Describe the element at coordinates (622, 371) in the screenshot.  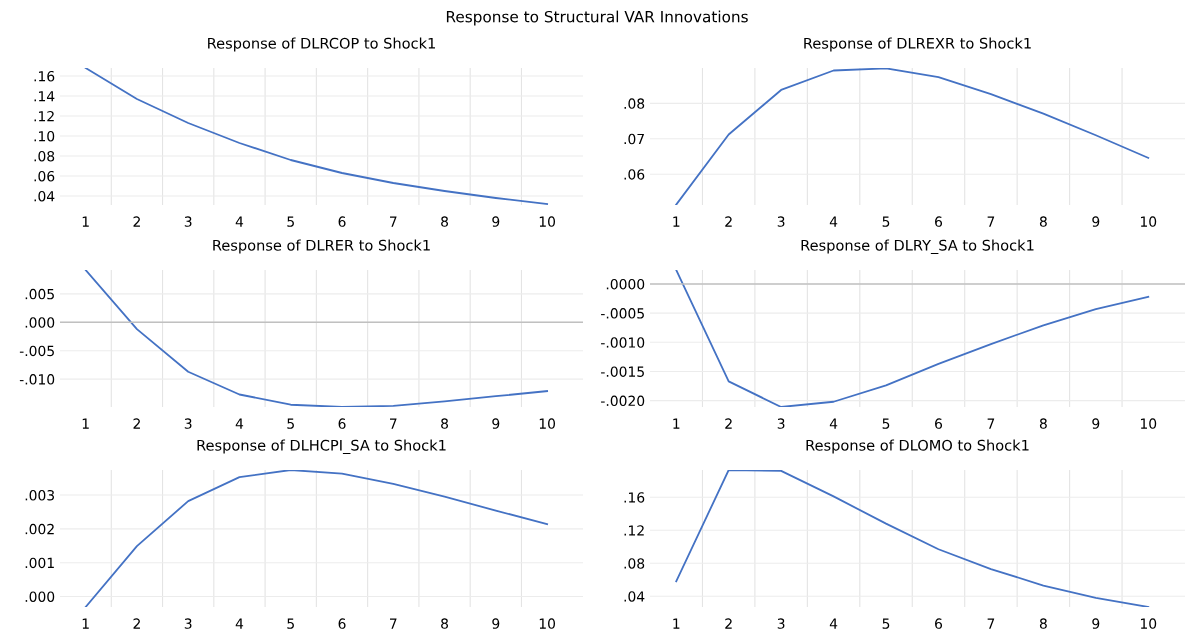
I see `y-tick-label: -.0015` at that location.